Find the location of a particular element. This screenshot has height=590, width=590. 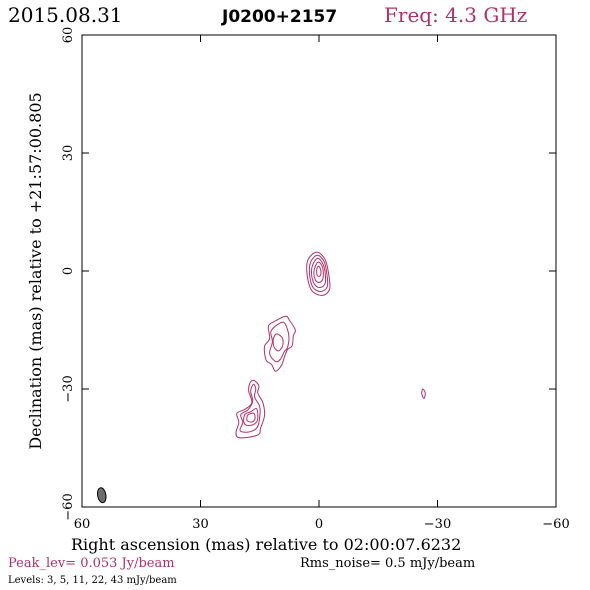

x-tick-label: 0 is located at coordinates (319, 524).